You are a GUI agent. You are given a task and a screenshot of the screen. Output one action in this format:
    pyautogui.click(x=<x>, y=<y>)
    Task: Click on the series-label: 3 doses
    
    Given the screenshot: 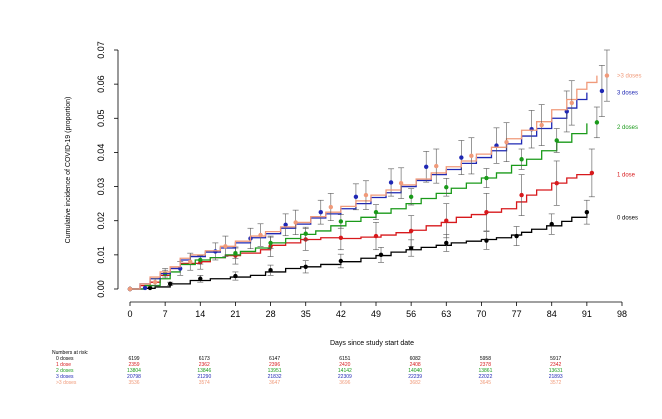 What is the action you would take?
    pyautogui.click(x=627, y=94)
    